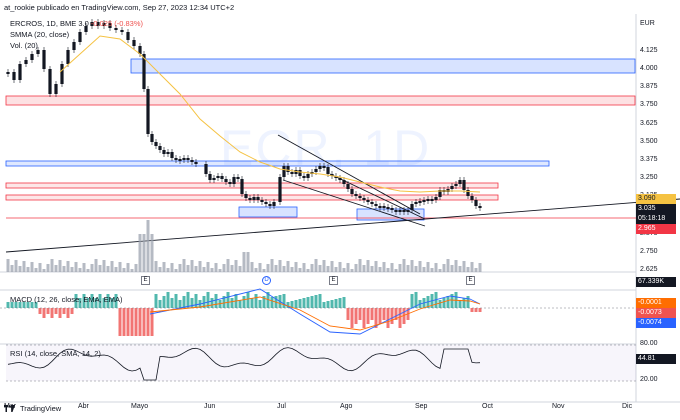 The width and height of the screenshot is (680, 420). I want to click on earnings-marker-2: E, so click(333, 280).